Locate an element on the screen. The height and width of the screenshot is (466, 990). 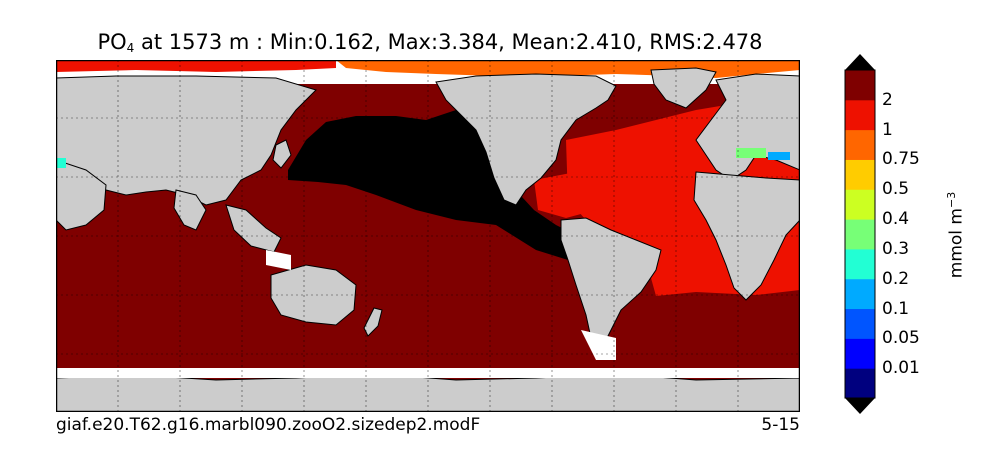
colorbar-tick-label: 0.05 is located at coordinates (901, 338).